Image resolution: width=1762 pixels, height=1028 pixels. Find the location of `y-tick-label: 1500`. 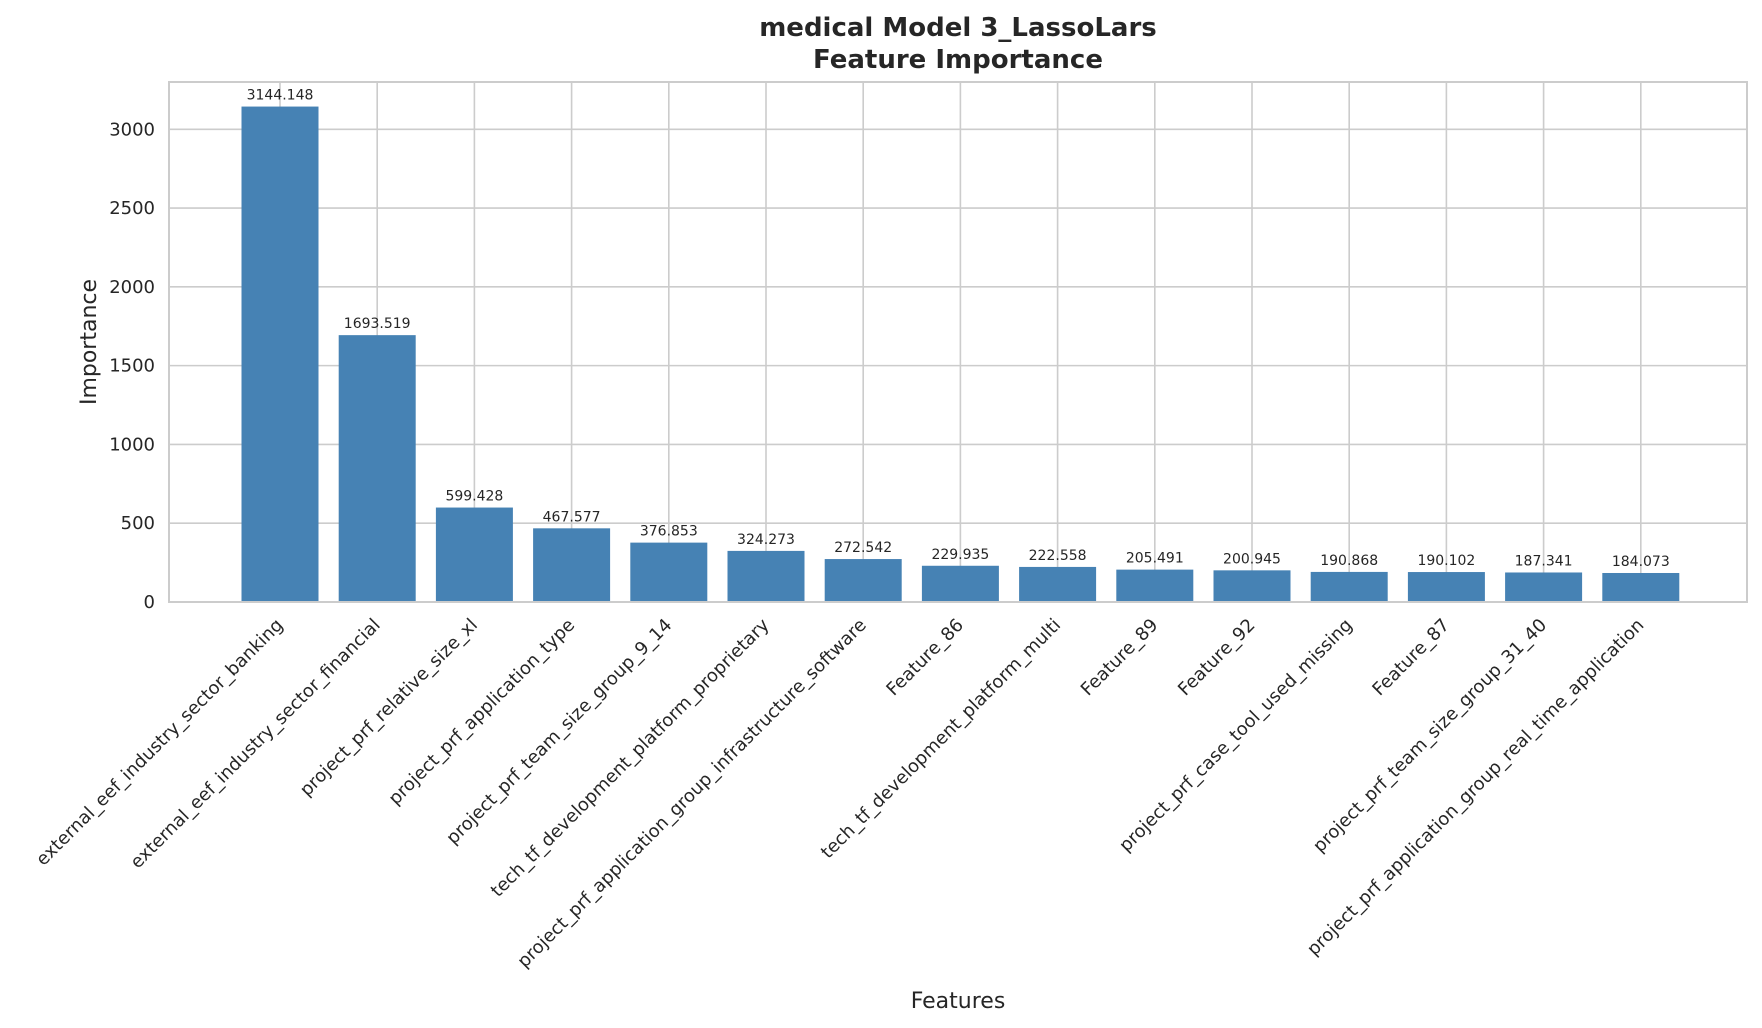

y-tick-label: 1500 is located at coordinates (132, 366).